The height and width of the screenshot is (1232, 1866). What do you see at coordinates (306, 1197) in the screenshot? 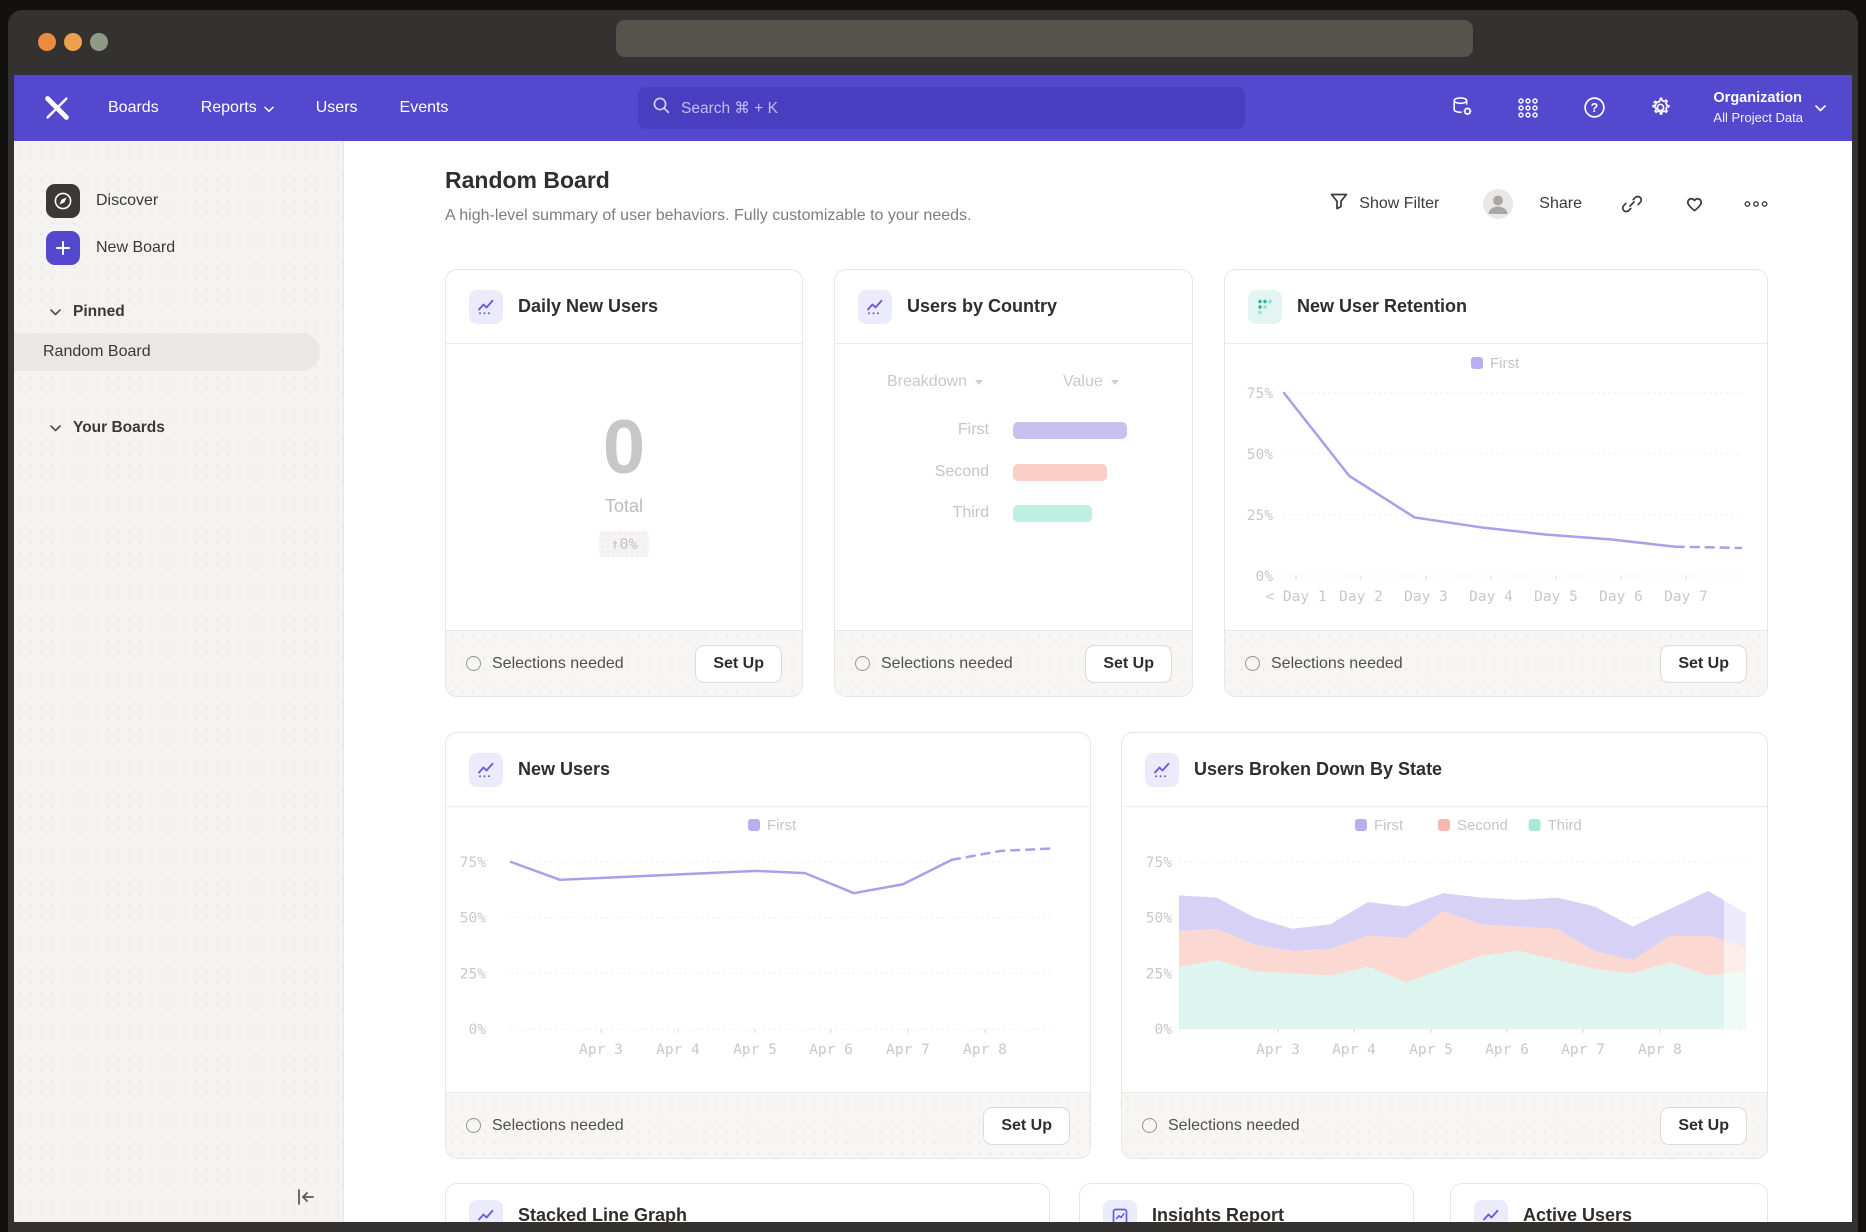
I see `collapse-sidebar-icon` at bounding box center [306, 1197].